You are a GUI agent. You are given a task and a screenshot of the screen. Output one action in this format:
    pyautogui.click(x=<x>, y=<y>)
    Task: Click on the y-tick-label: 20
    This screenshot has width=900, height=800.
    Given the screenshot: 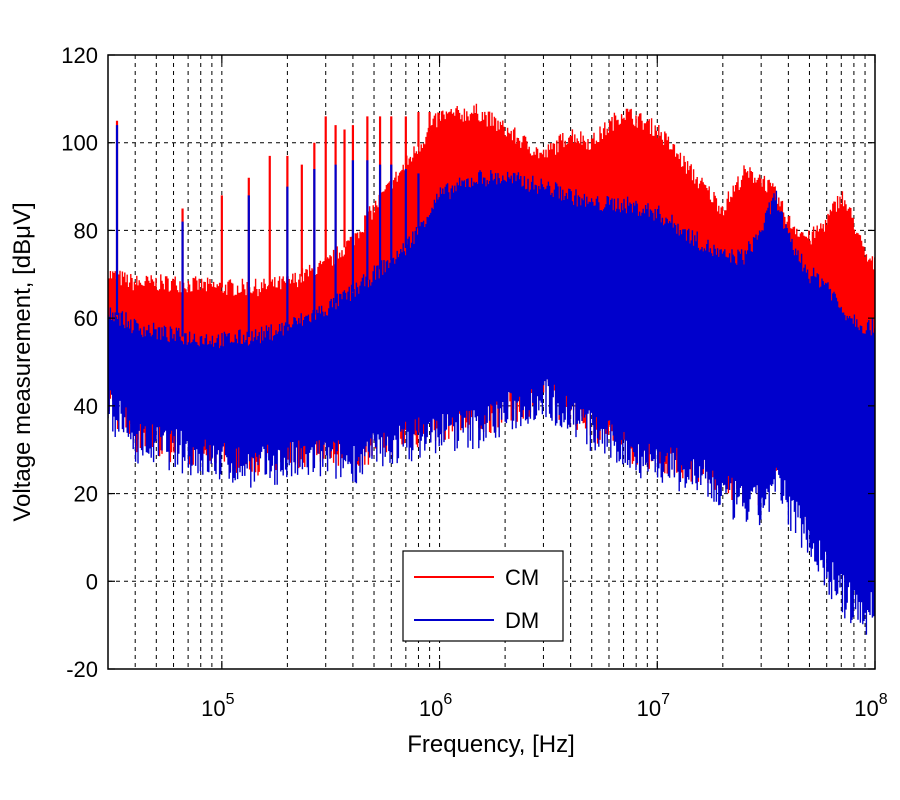 What is the action you would take?
    pyautogui.click(x=86, y=494)
    